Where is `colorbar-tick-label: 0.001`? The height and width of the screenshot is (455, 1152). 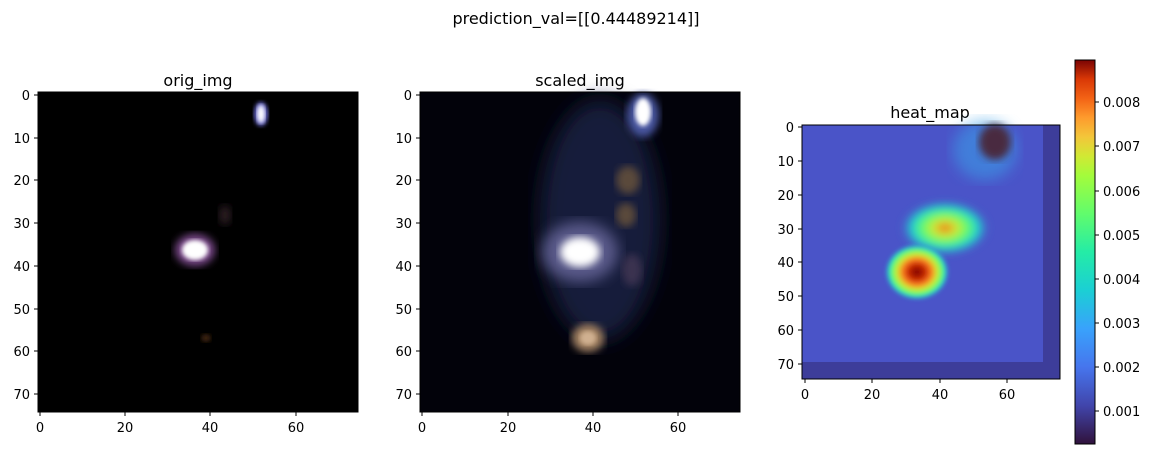
colorbar-tick-label: 0.001 is located at coordinates (1121, 412).